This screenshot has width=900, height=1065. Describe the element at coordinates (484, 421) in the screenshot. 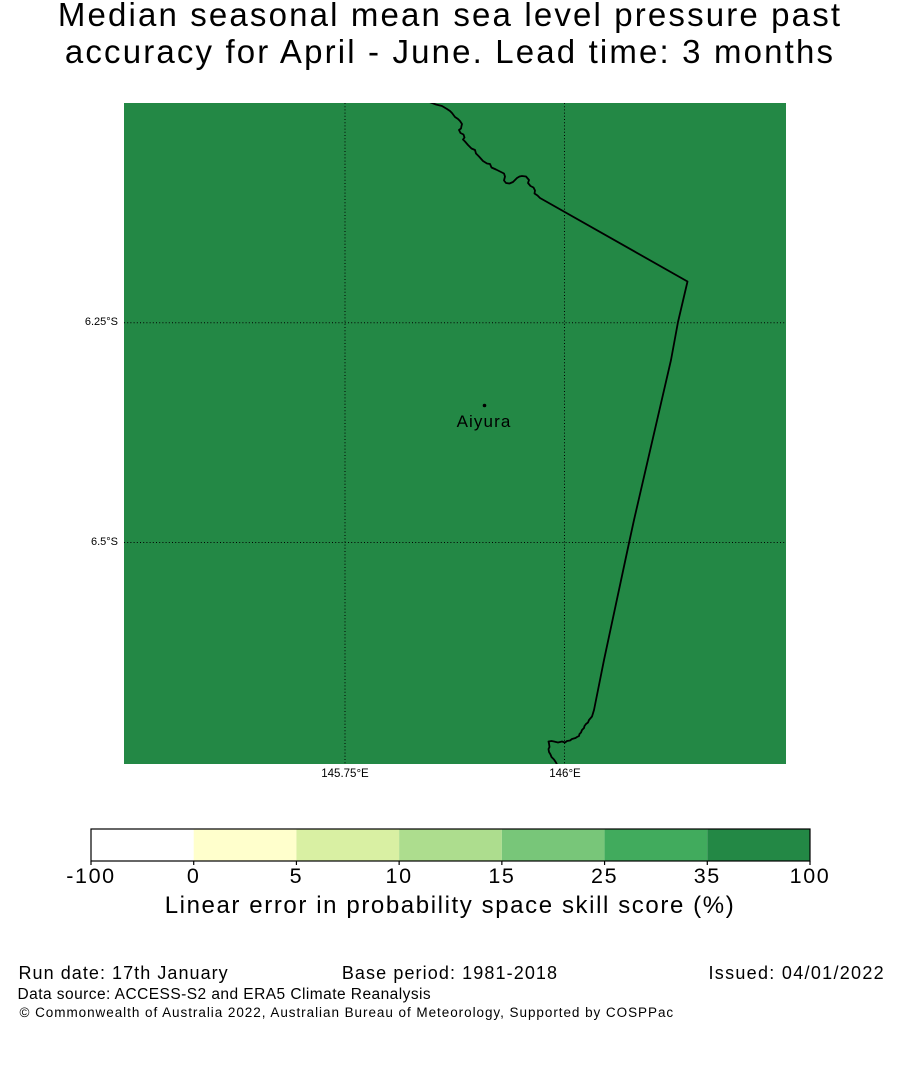

I see `svg-text: Aiyura` at that location.